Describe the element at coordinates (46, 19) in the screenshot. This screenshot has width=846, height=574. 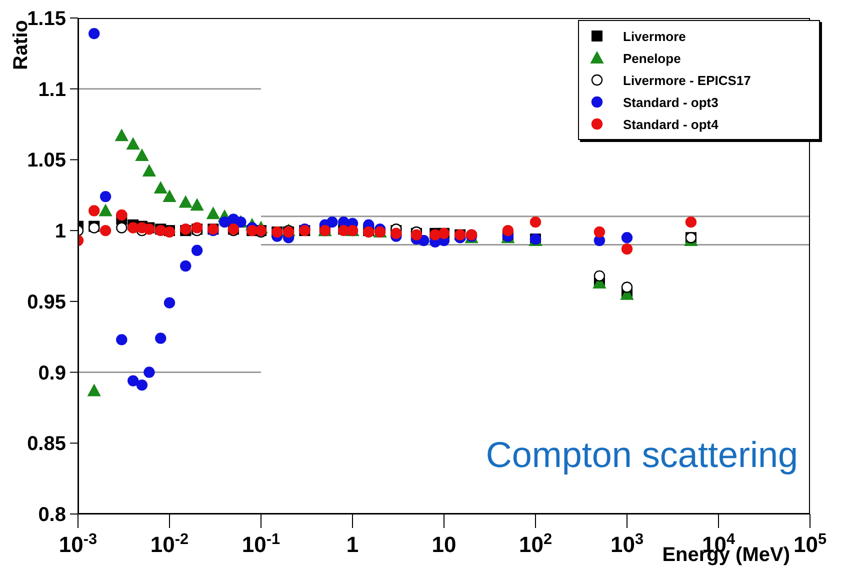
I see `y-tick-label: 1.15` at that location.